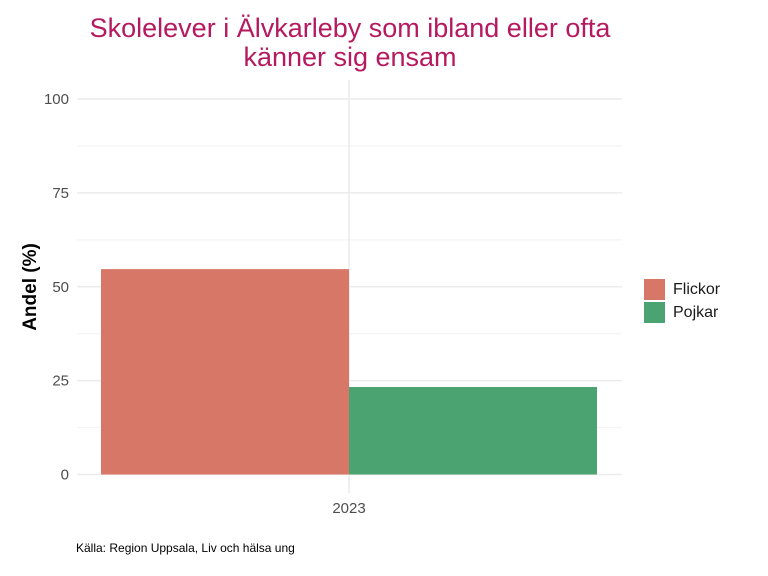 The image size is (768, 576). I want to click on source-caption: Källa: Region Uppsala, Liv och hälsa ung, so click(185, 548).